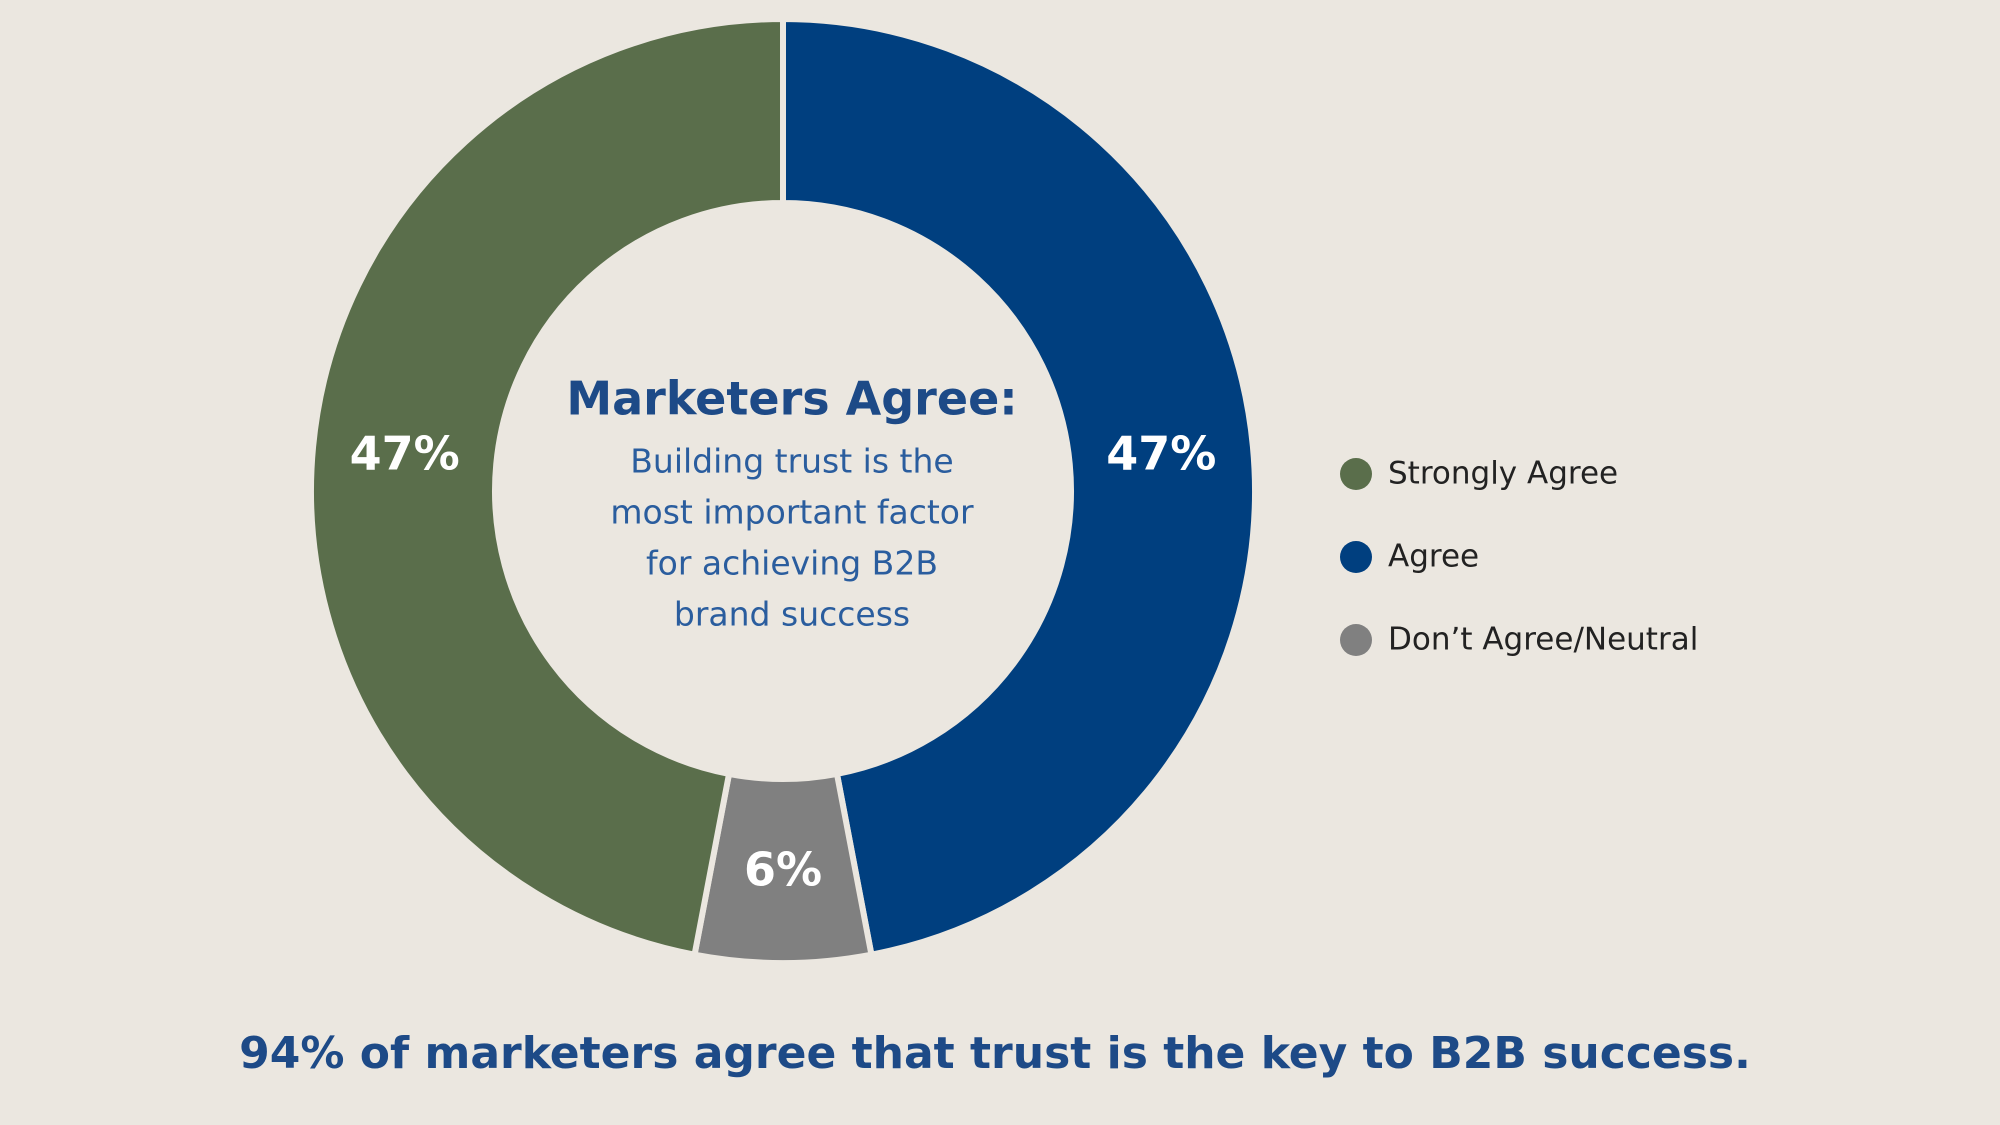 The image size is (2000, 1125). I want to click on legend-label: Don’t Agree/Neutral, so click(1543, 640).